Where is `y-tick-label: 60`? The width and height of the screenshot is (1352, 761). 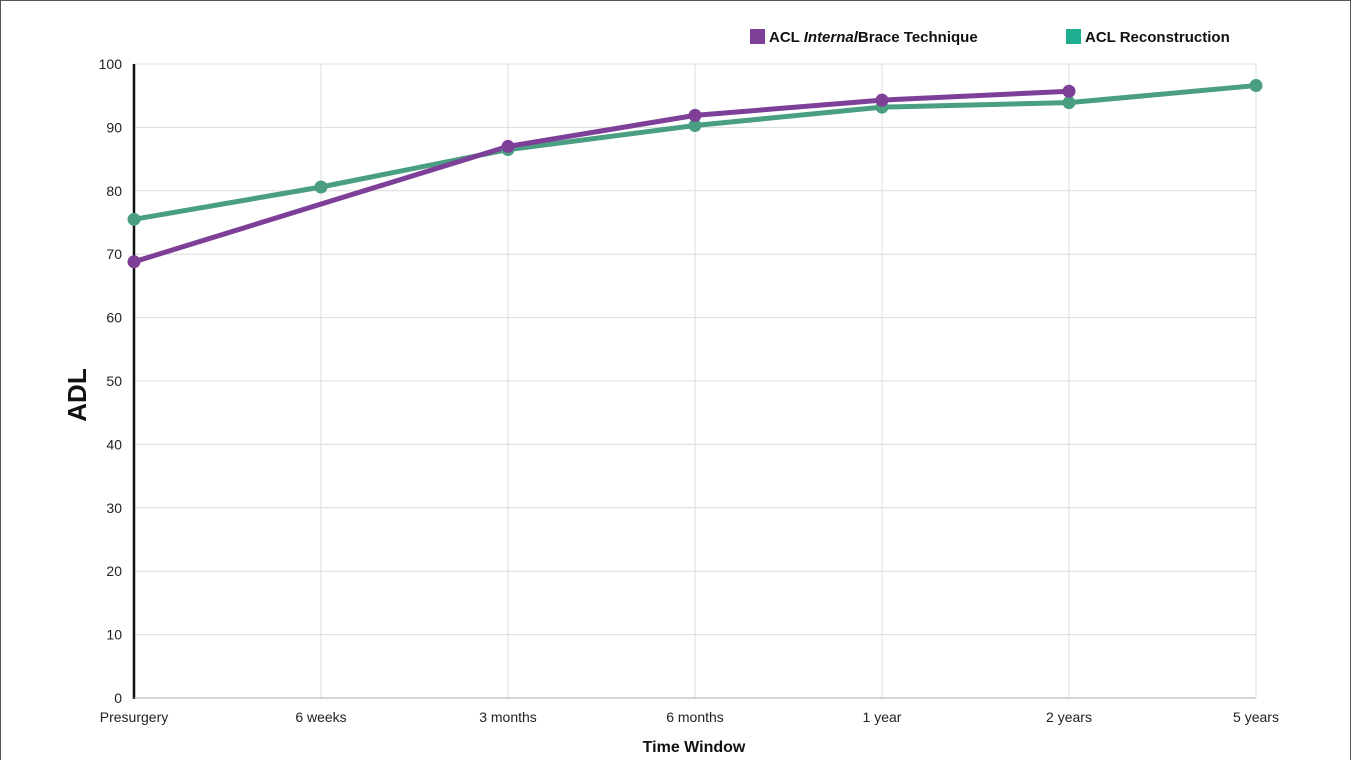
y-tick-label: 60 is located at coordinates (114, 318).